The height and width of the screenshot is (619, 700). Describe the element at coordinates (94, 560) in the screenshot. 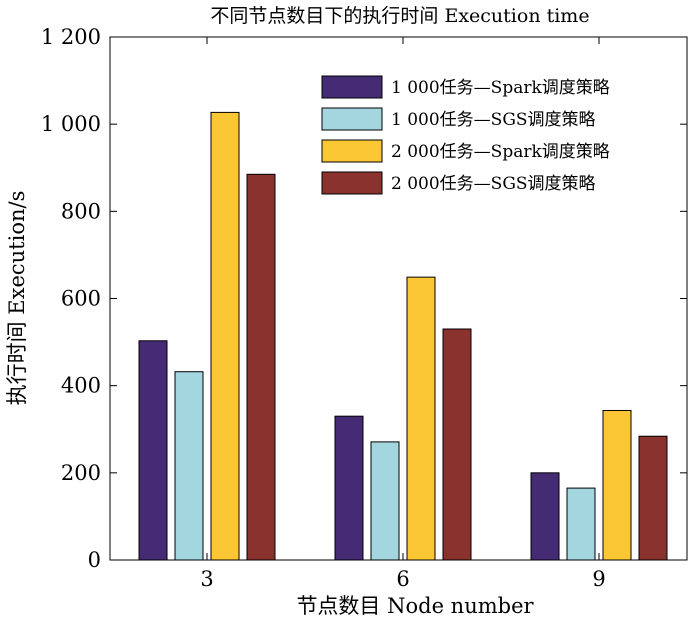

I see `y-tick-label: 0` at that location.